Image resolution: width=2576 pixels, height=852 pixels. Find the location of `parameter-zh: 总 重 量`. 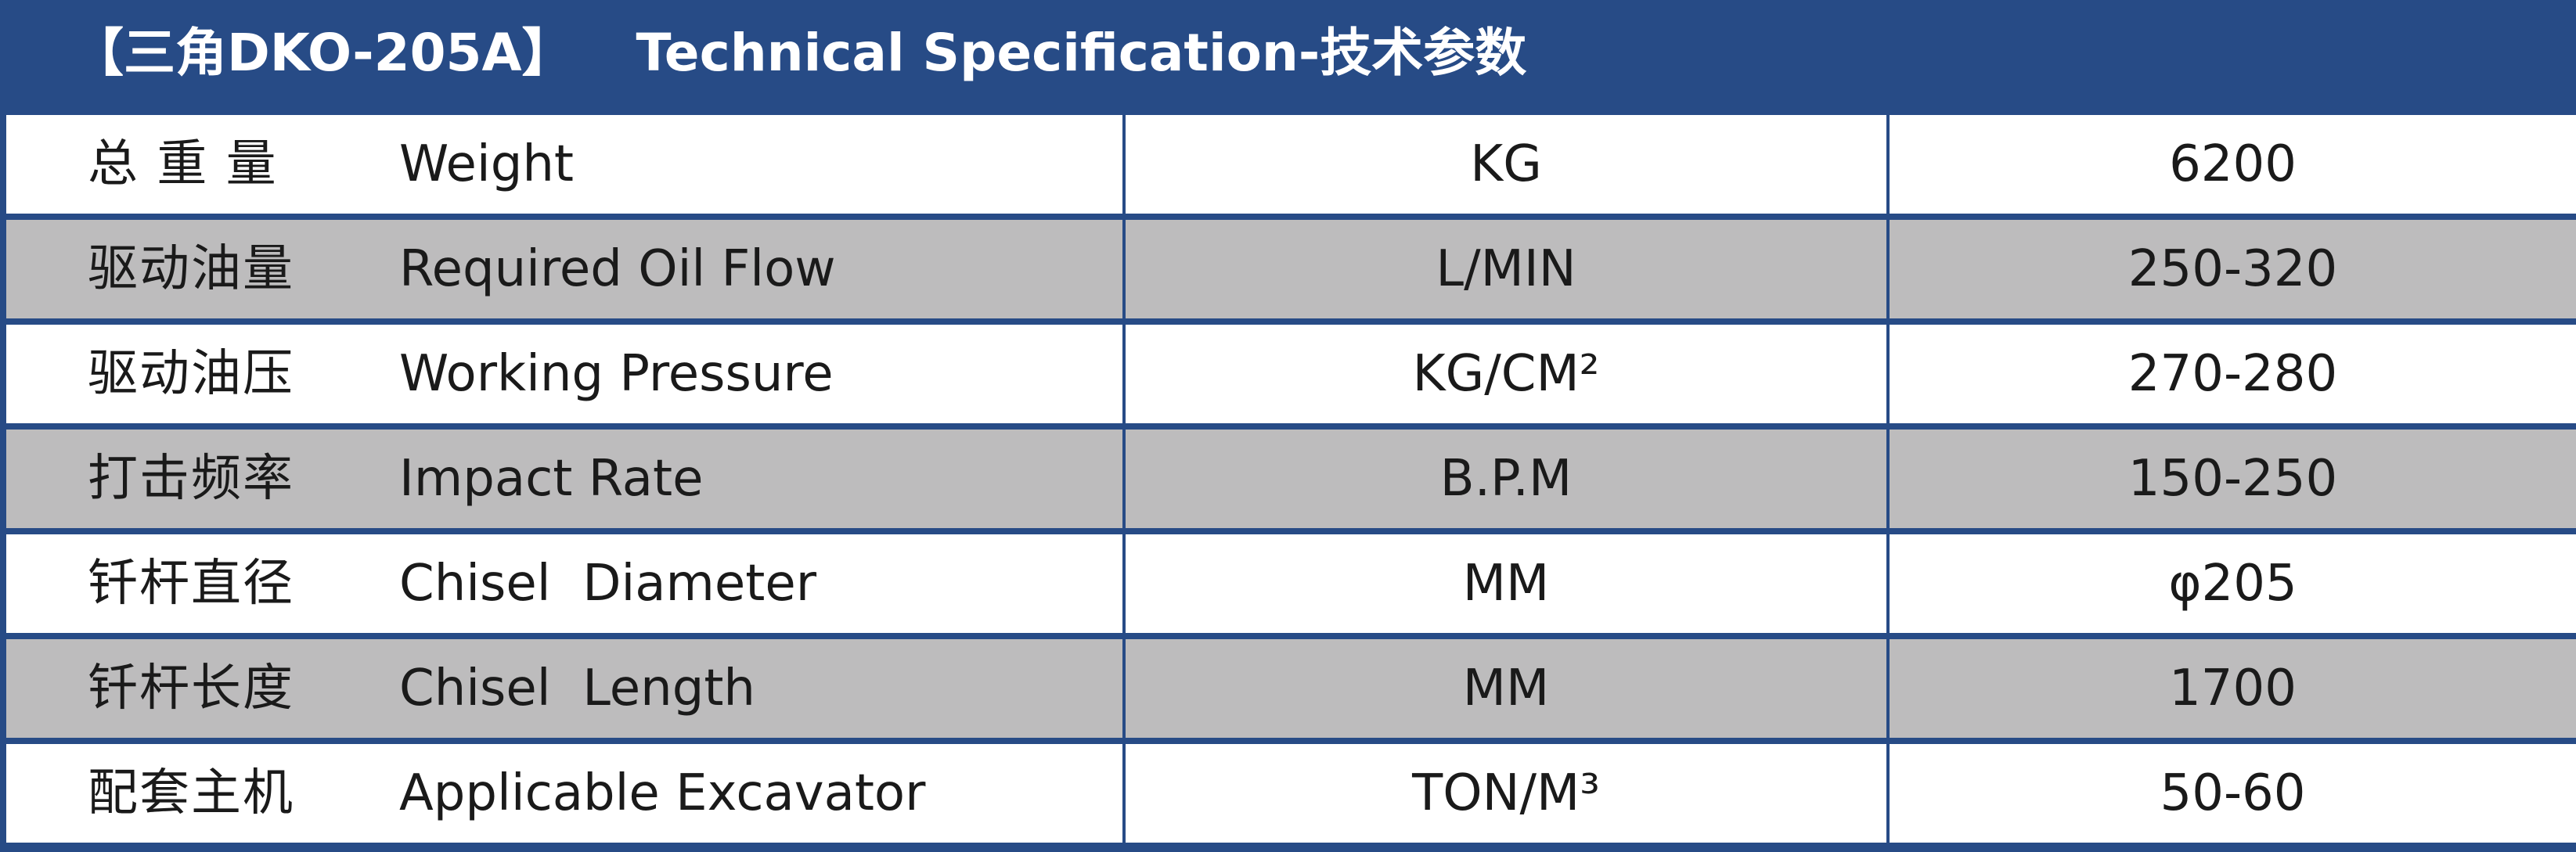

parameter-zh: 总 重 量 is located at coordinates (183, 164).